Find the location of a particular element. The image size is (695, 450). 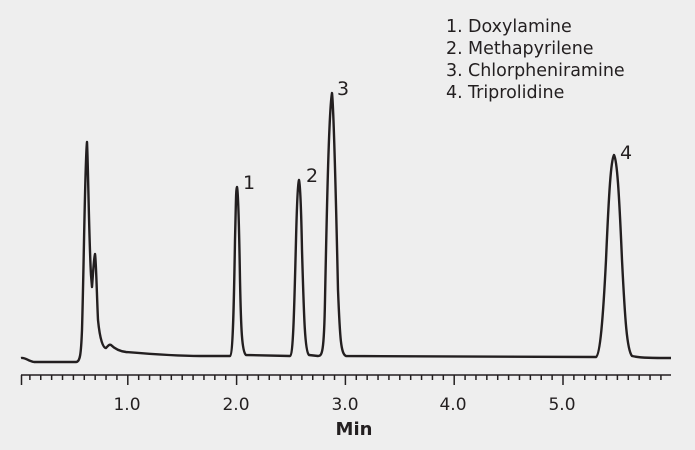

legend-item-1: 1. Doxylamine is located at coordinates (509, 27).